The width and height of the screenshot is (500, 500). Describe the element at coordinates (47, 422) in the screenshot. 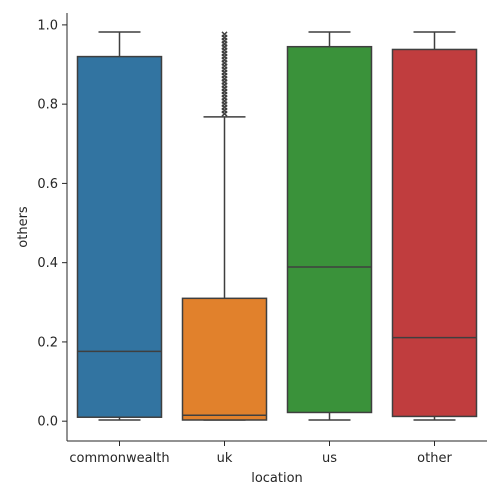

I see `y-tick-label: 0.0` at that location.